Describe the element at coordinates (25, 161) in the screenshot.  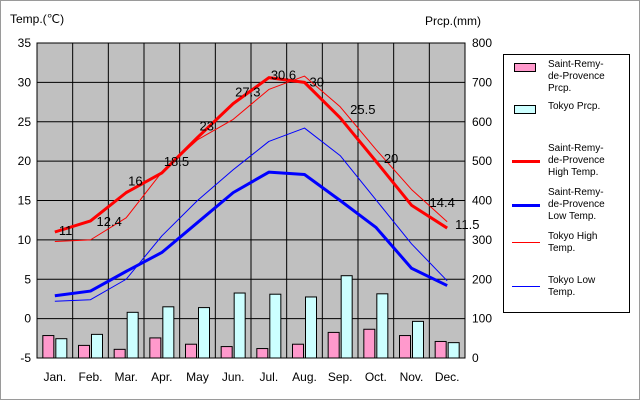
I see `left-tick-label: 20` at that location.